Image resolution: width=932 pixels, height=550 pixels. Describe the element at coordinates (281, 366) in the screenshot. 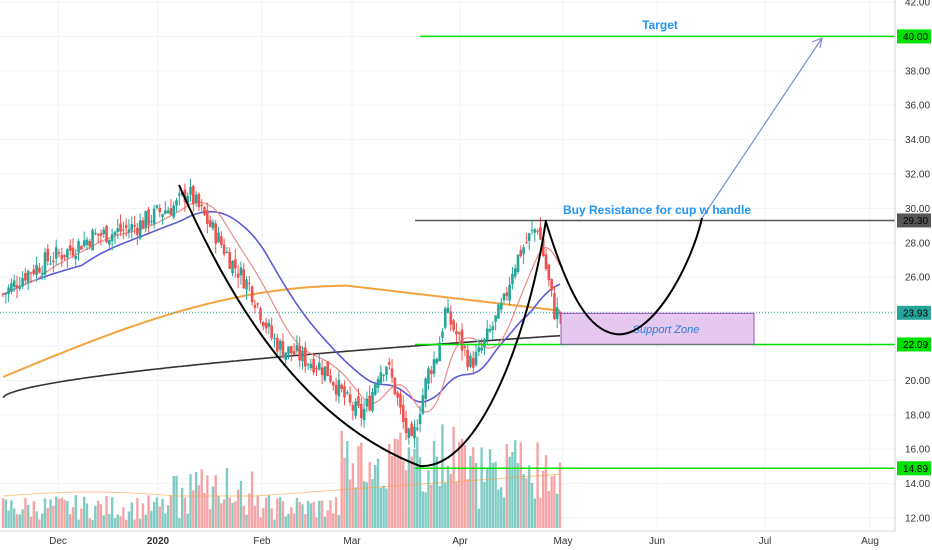

I see `ma-200-line` at that location.